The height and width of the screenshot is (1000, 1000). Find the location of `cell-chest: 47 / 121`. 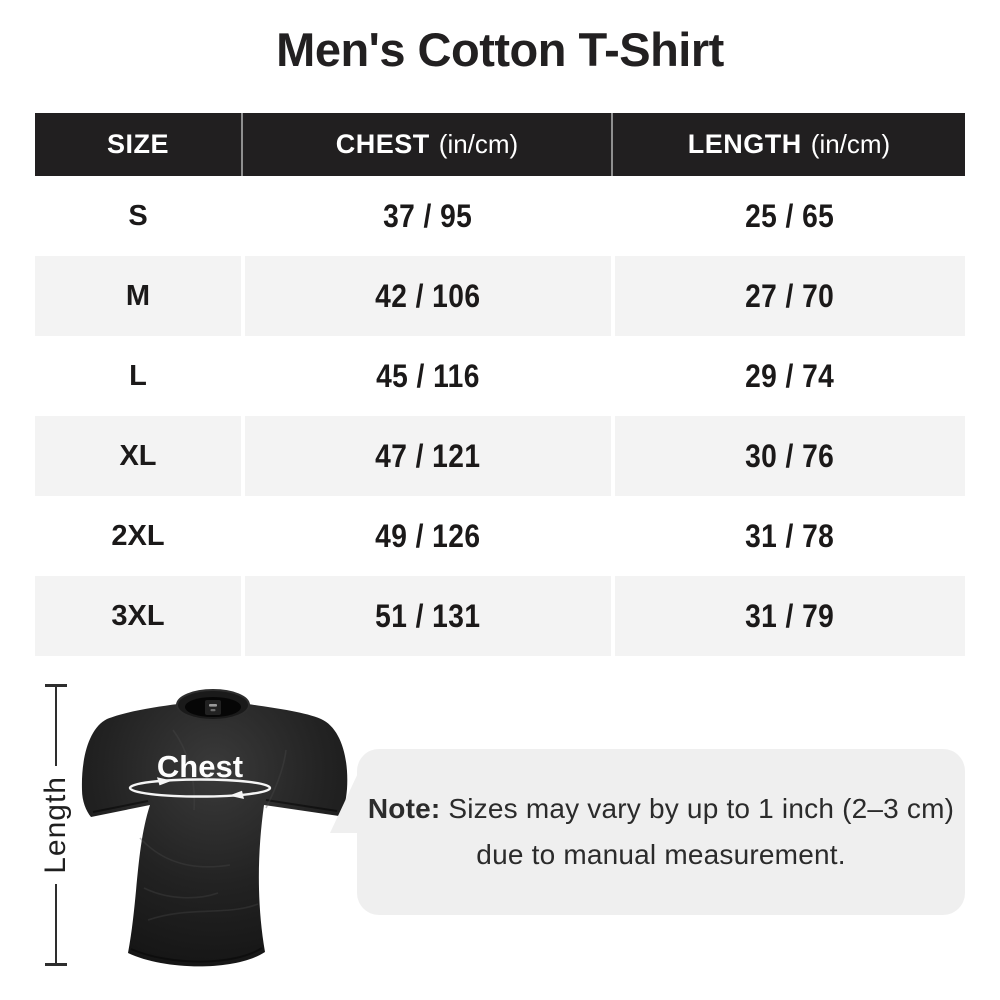

cell-chest: 47 / 121 is located at coordinates (426, 456).